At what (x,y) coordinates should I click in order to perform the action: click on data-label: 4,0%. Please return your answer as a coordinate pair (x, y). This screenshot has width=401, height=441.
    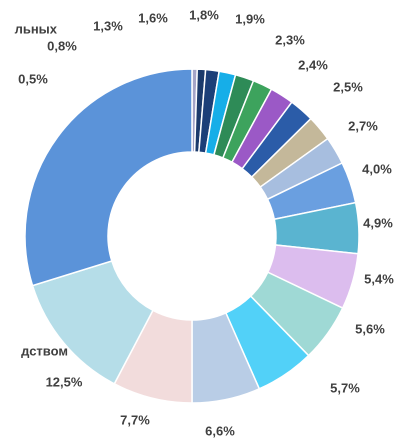
    Looking at the image, I should click on (377, 168).